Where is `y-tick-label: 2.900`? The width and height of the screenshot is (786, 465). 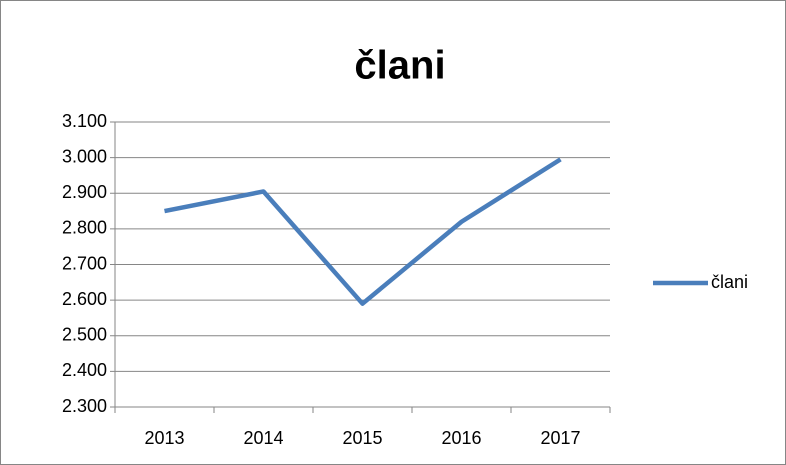
y-tick-label: 2.900 is located at coordinates (84, 192).